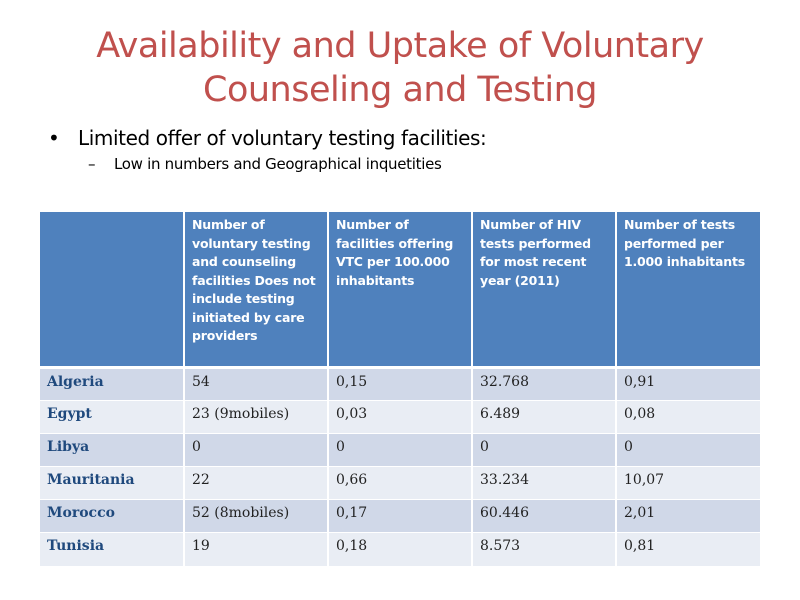 Image resolution: width=800 pixels, height=600 pixels. I want to click on table-row: Tunisia 19 0,18 8.573 0,81, so click(400, 549).